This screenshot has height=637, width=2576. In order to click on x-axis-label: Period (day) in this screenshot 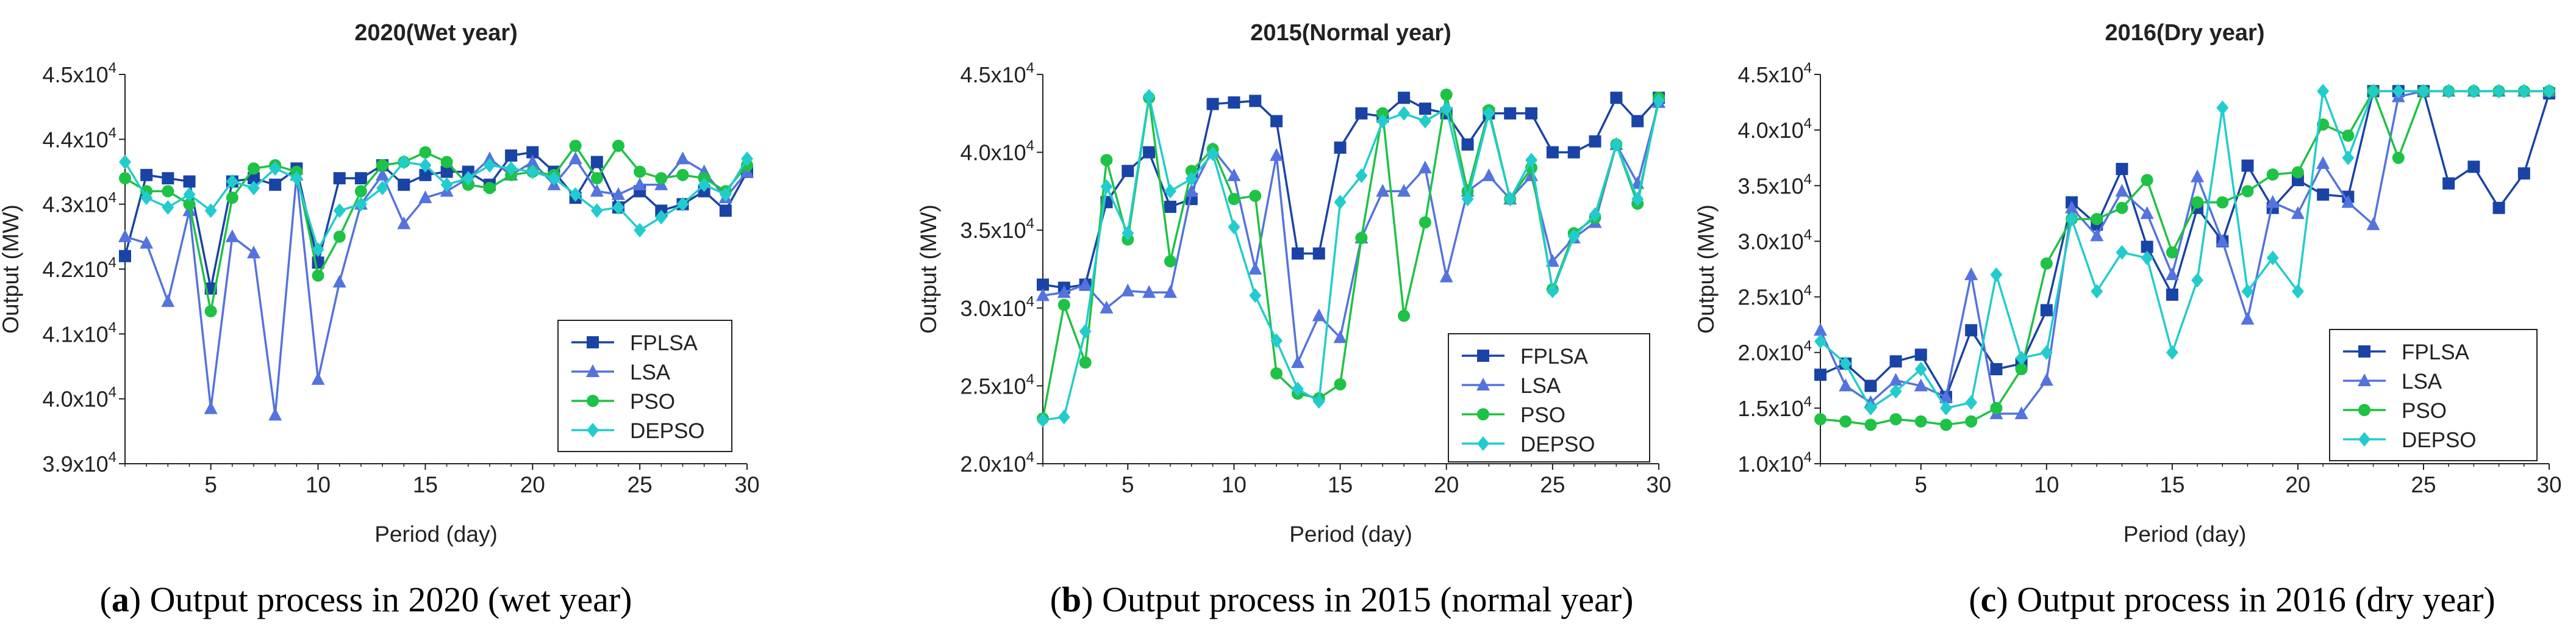, I will do `click(436, 535)`.